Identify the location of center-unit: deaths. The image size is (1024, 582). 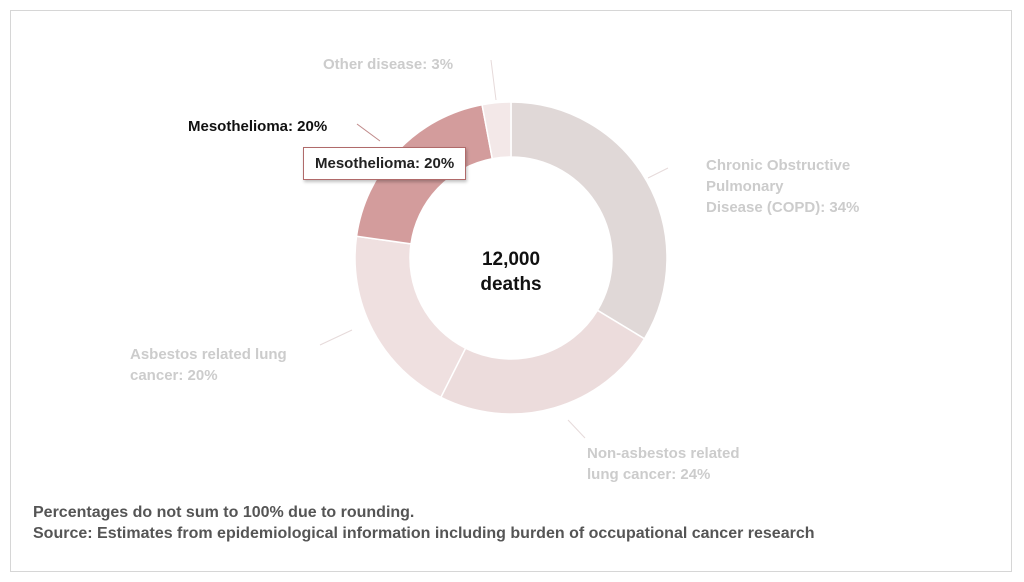
(510, 284).